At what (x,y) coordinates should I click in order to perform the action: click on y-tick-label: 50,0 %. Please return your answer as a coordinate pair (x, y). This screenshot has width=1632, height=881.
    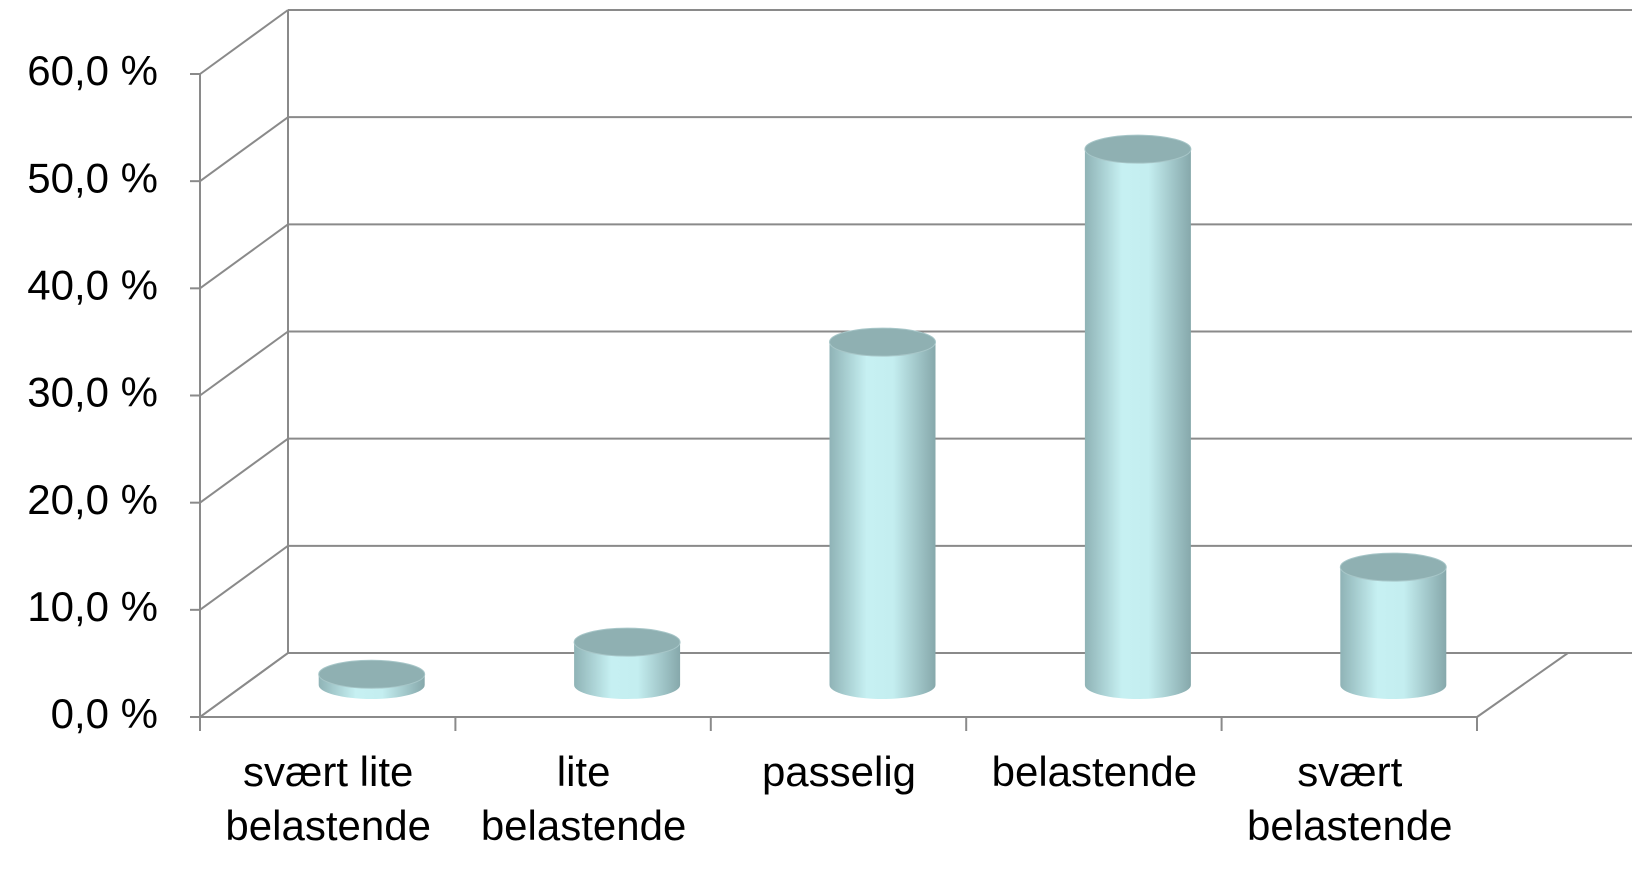
    Looking at the image, I should click on (92, 177).